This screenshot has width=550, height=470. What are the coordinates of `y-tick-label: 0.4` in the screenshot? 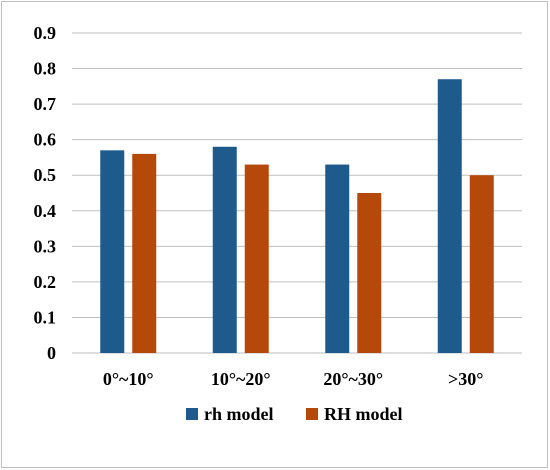 It's located at (45, 211).